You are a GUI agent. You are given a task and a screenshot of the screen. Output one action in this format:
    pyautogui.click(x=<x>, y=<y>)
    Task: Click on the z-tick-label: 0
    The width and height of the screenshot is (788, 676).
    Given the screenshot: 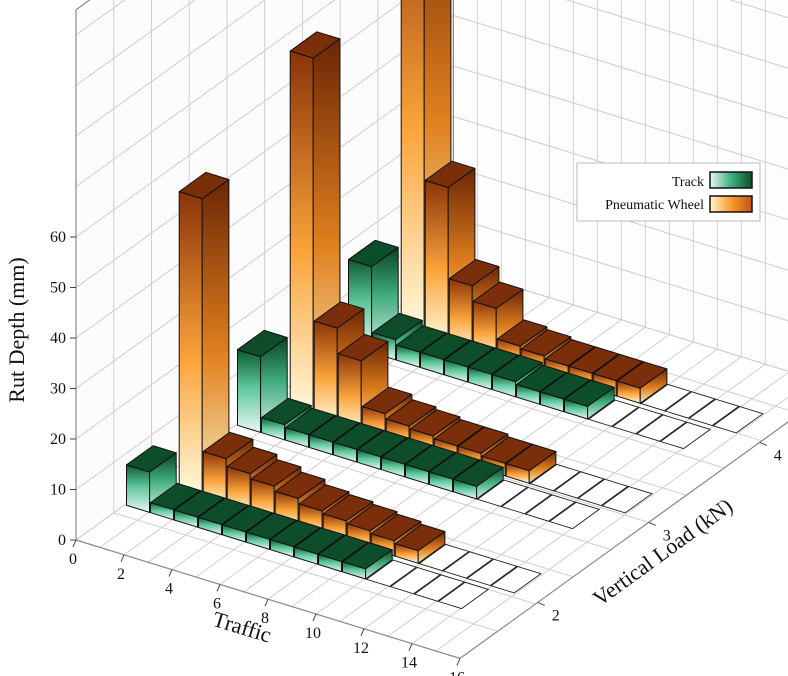 What is the action you would take?
    pyautogui.click(x=62, y=540)
    